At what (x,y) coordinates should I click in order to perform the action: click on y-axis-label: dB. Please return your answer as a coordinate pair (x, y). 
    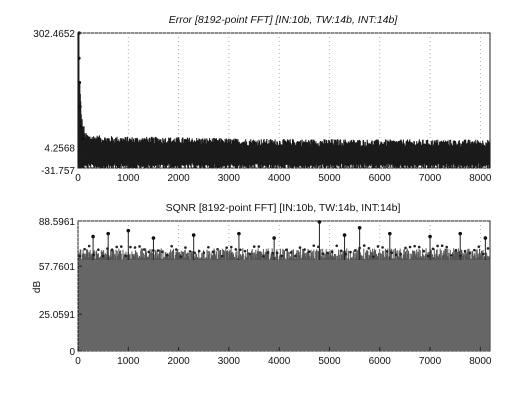
    Looking at the image, I should click on (37, 287).